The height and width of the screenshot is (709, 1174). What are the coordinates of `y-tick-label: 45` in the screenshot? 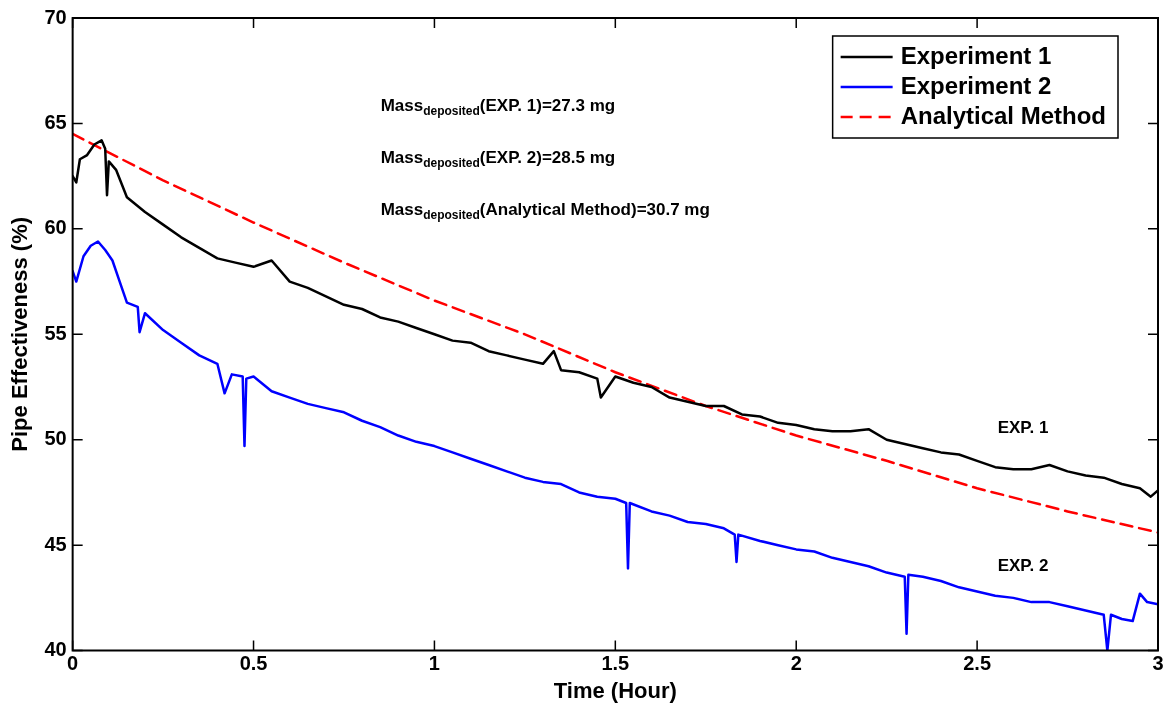 It's located at (55, 543).